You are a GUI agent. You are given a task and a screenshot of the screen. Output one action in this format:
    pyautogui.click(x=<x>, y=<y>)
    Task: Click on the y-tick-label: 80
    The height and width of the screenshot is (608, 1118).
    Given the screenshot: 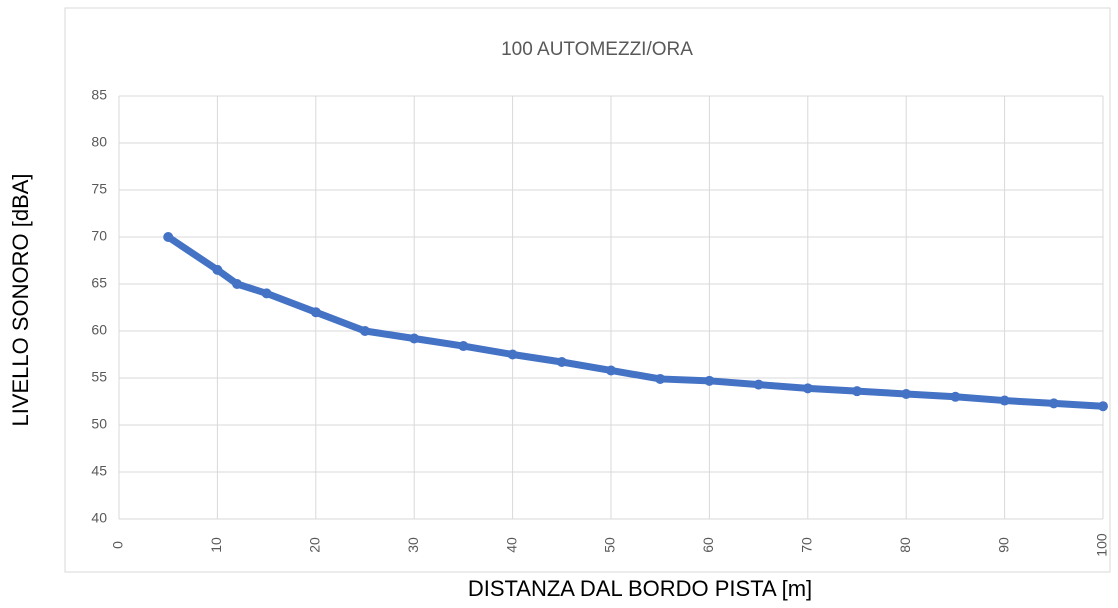 What is the action you would take?
    pyautogui.click(x=99, y=142)
    